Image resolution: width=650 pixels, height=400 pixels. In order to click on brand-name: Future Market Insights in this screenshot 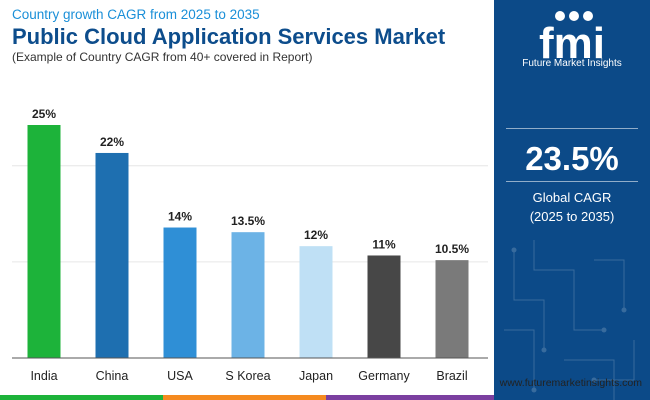, I will do `click(572, 63)`.